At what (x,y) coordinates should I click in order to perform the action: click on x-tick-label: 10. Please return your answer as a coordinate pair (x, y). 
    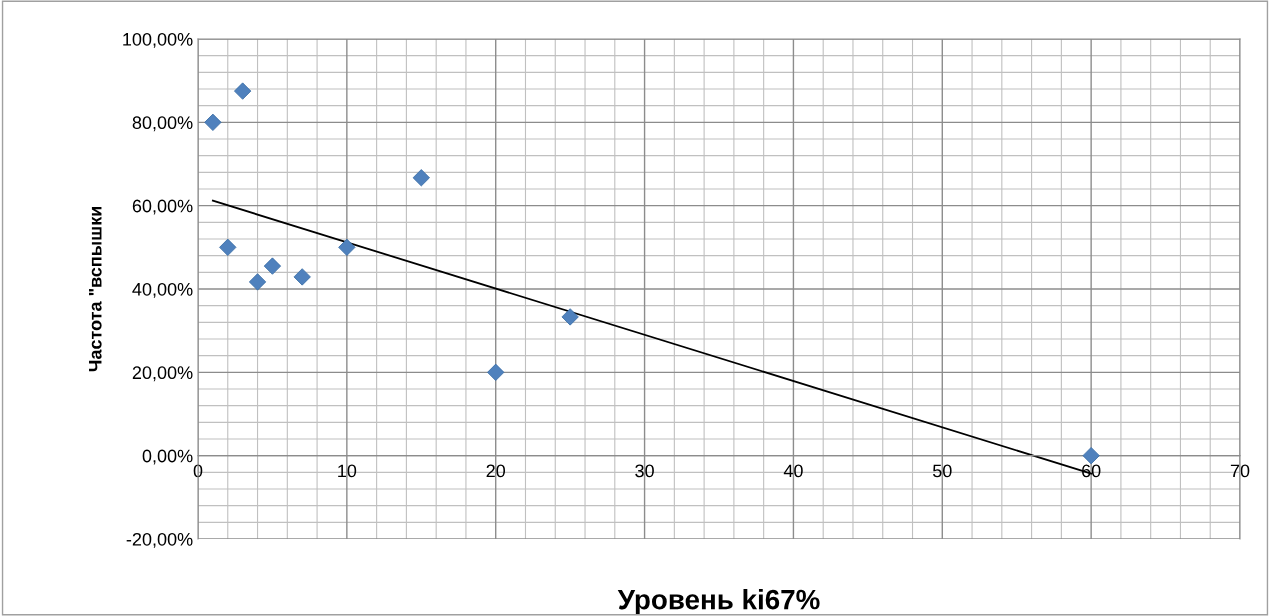
    Looking at the image, I should click on (347, 471).